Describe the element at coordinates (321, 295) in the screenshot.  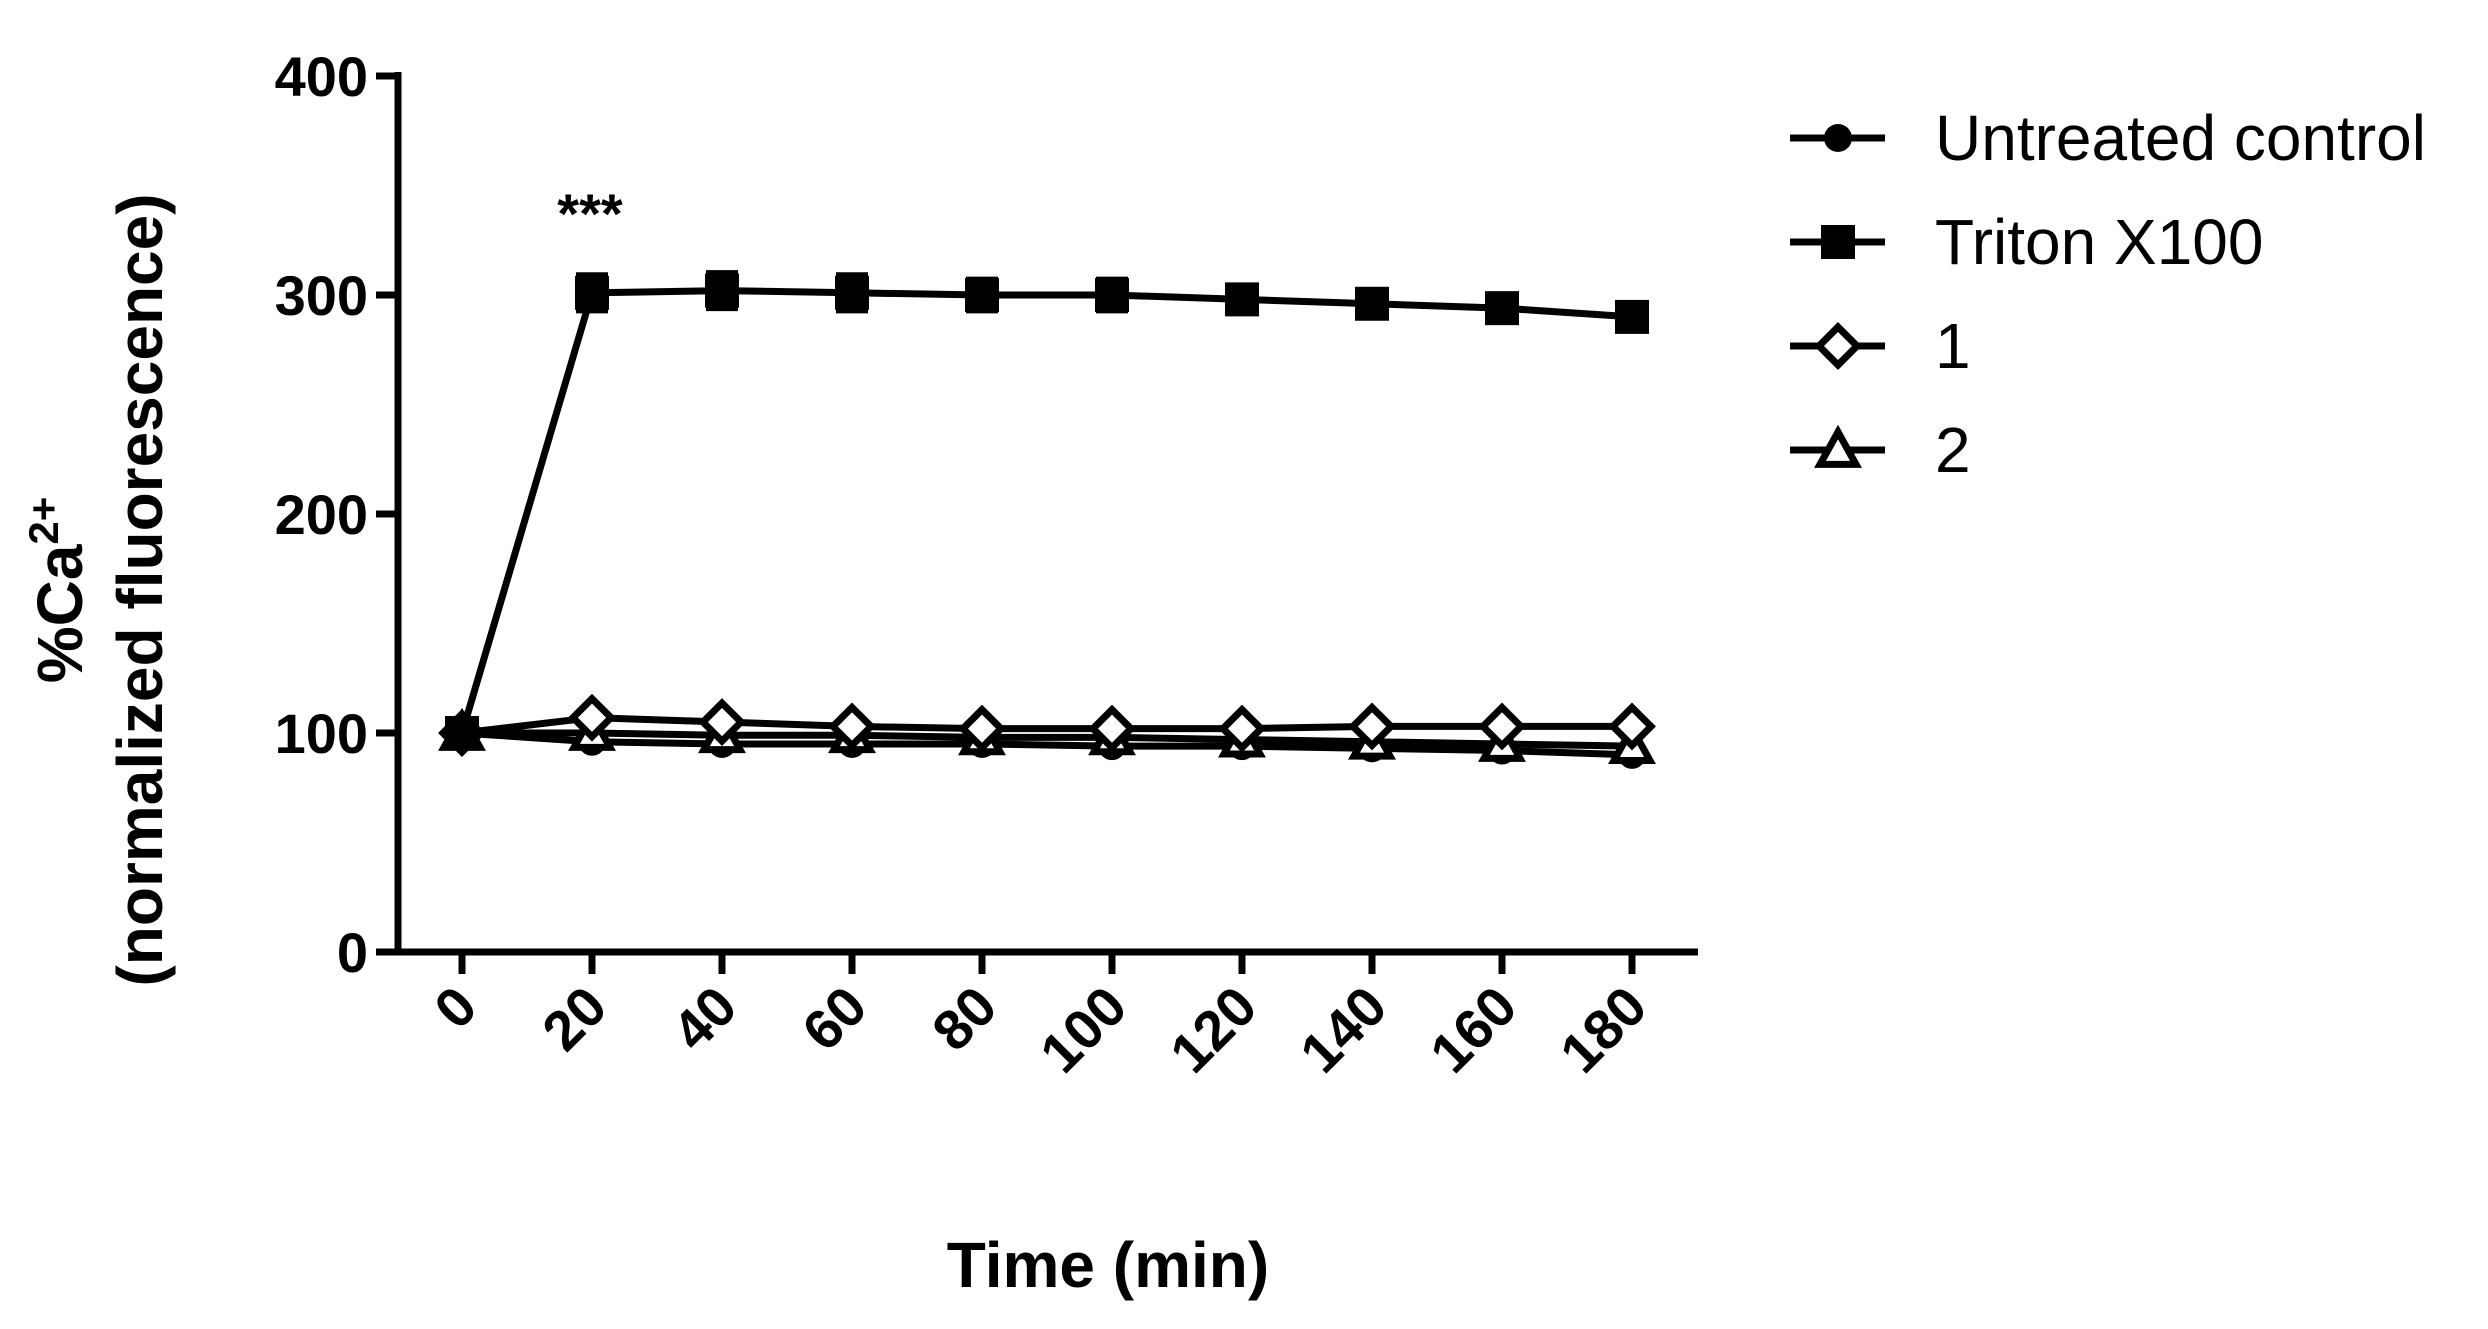
I see `y-tick-label: 300` at that location.